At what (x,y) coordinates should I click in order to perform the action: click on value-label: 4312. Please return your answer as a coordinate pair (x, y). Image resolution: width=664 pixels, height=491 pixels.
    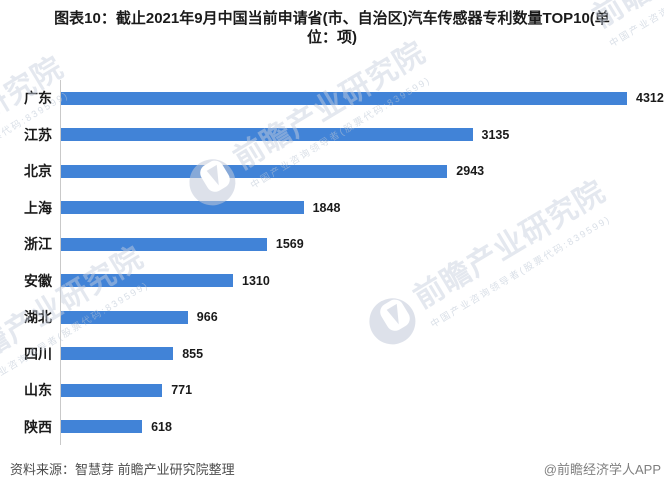
    Looking at the image, I should click on (650, 98).